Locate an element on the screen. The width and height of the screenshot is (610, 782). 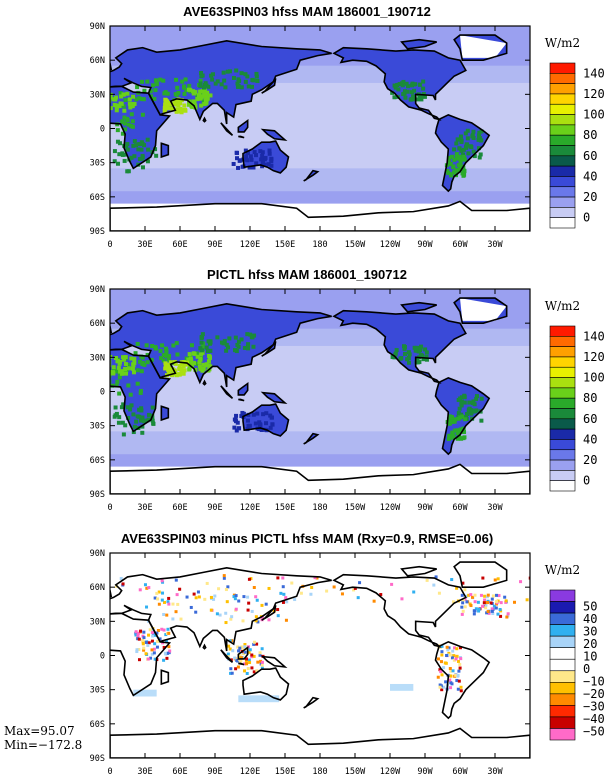
colorbar-label: 50 is located at coordinates (590, 607).